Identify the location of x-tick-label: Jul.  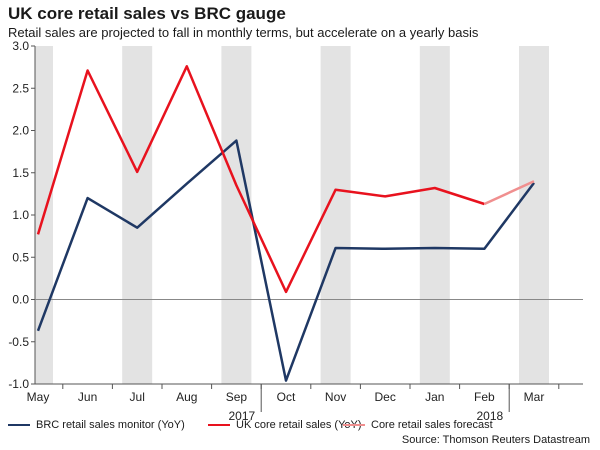
(137, 397).